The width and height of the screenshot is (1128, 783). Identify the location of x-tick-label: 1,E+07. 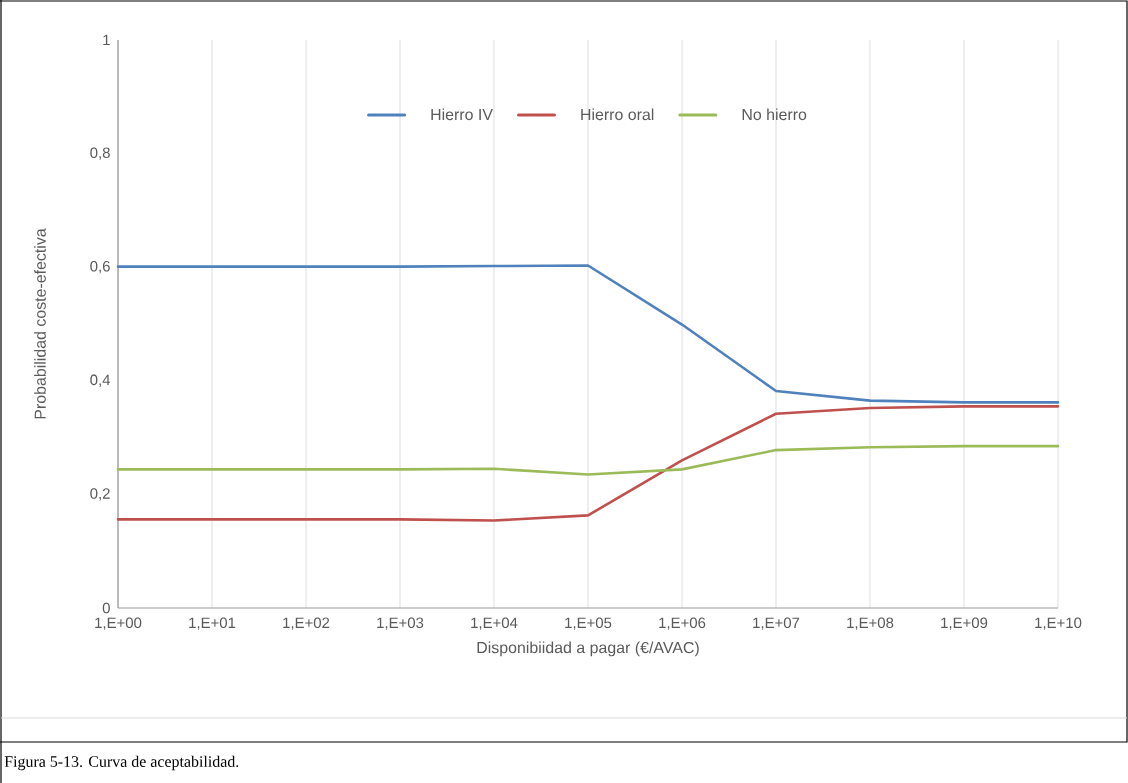
(776, 623).